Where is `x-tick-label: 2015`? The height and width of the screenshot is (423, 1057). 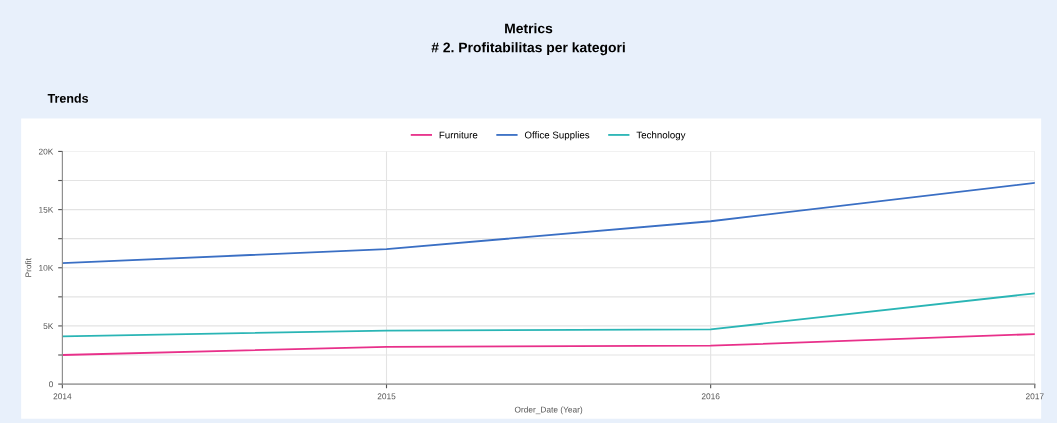 x-tick-label: 2015 is located at coordinates (386, 396).